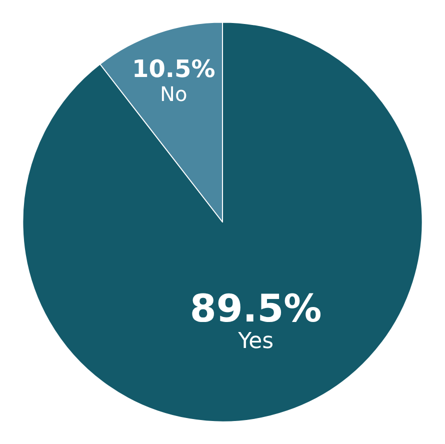  Describe the element at coordinates (255, 341) in the screenshot. I see `slice-label: Yes` at that location.